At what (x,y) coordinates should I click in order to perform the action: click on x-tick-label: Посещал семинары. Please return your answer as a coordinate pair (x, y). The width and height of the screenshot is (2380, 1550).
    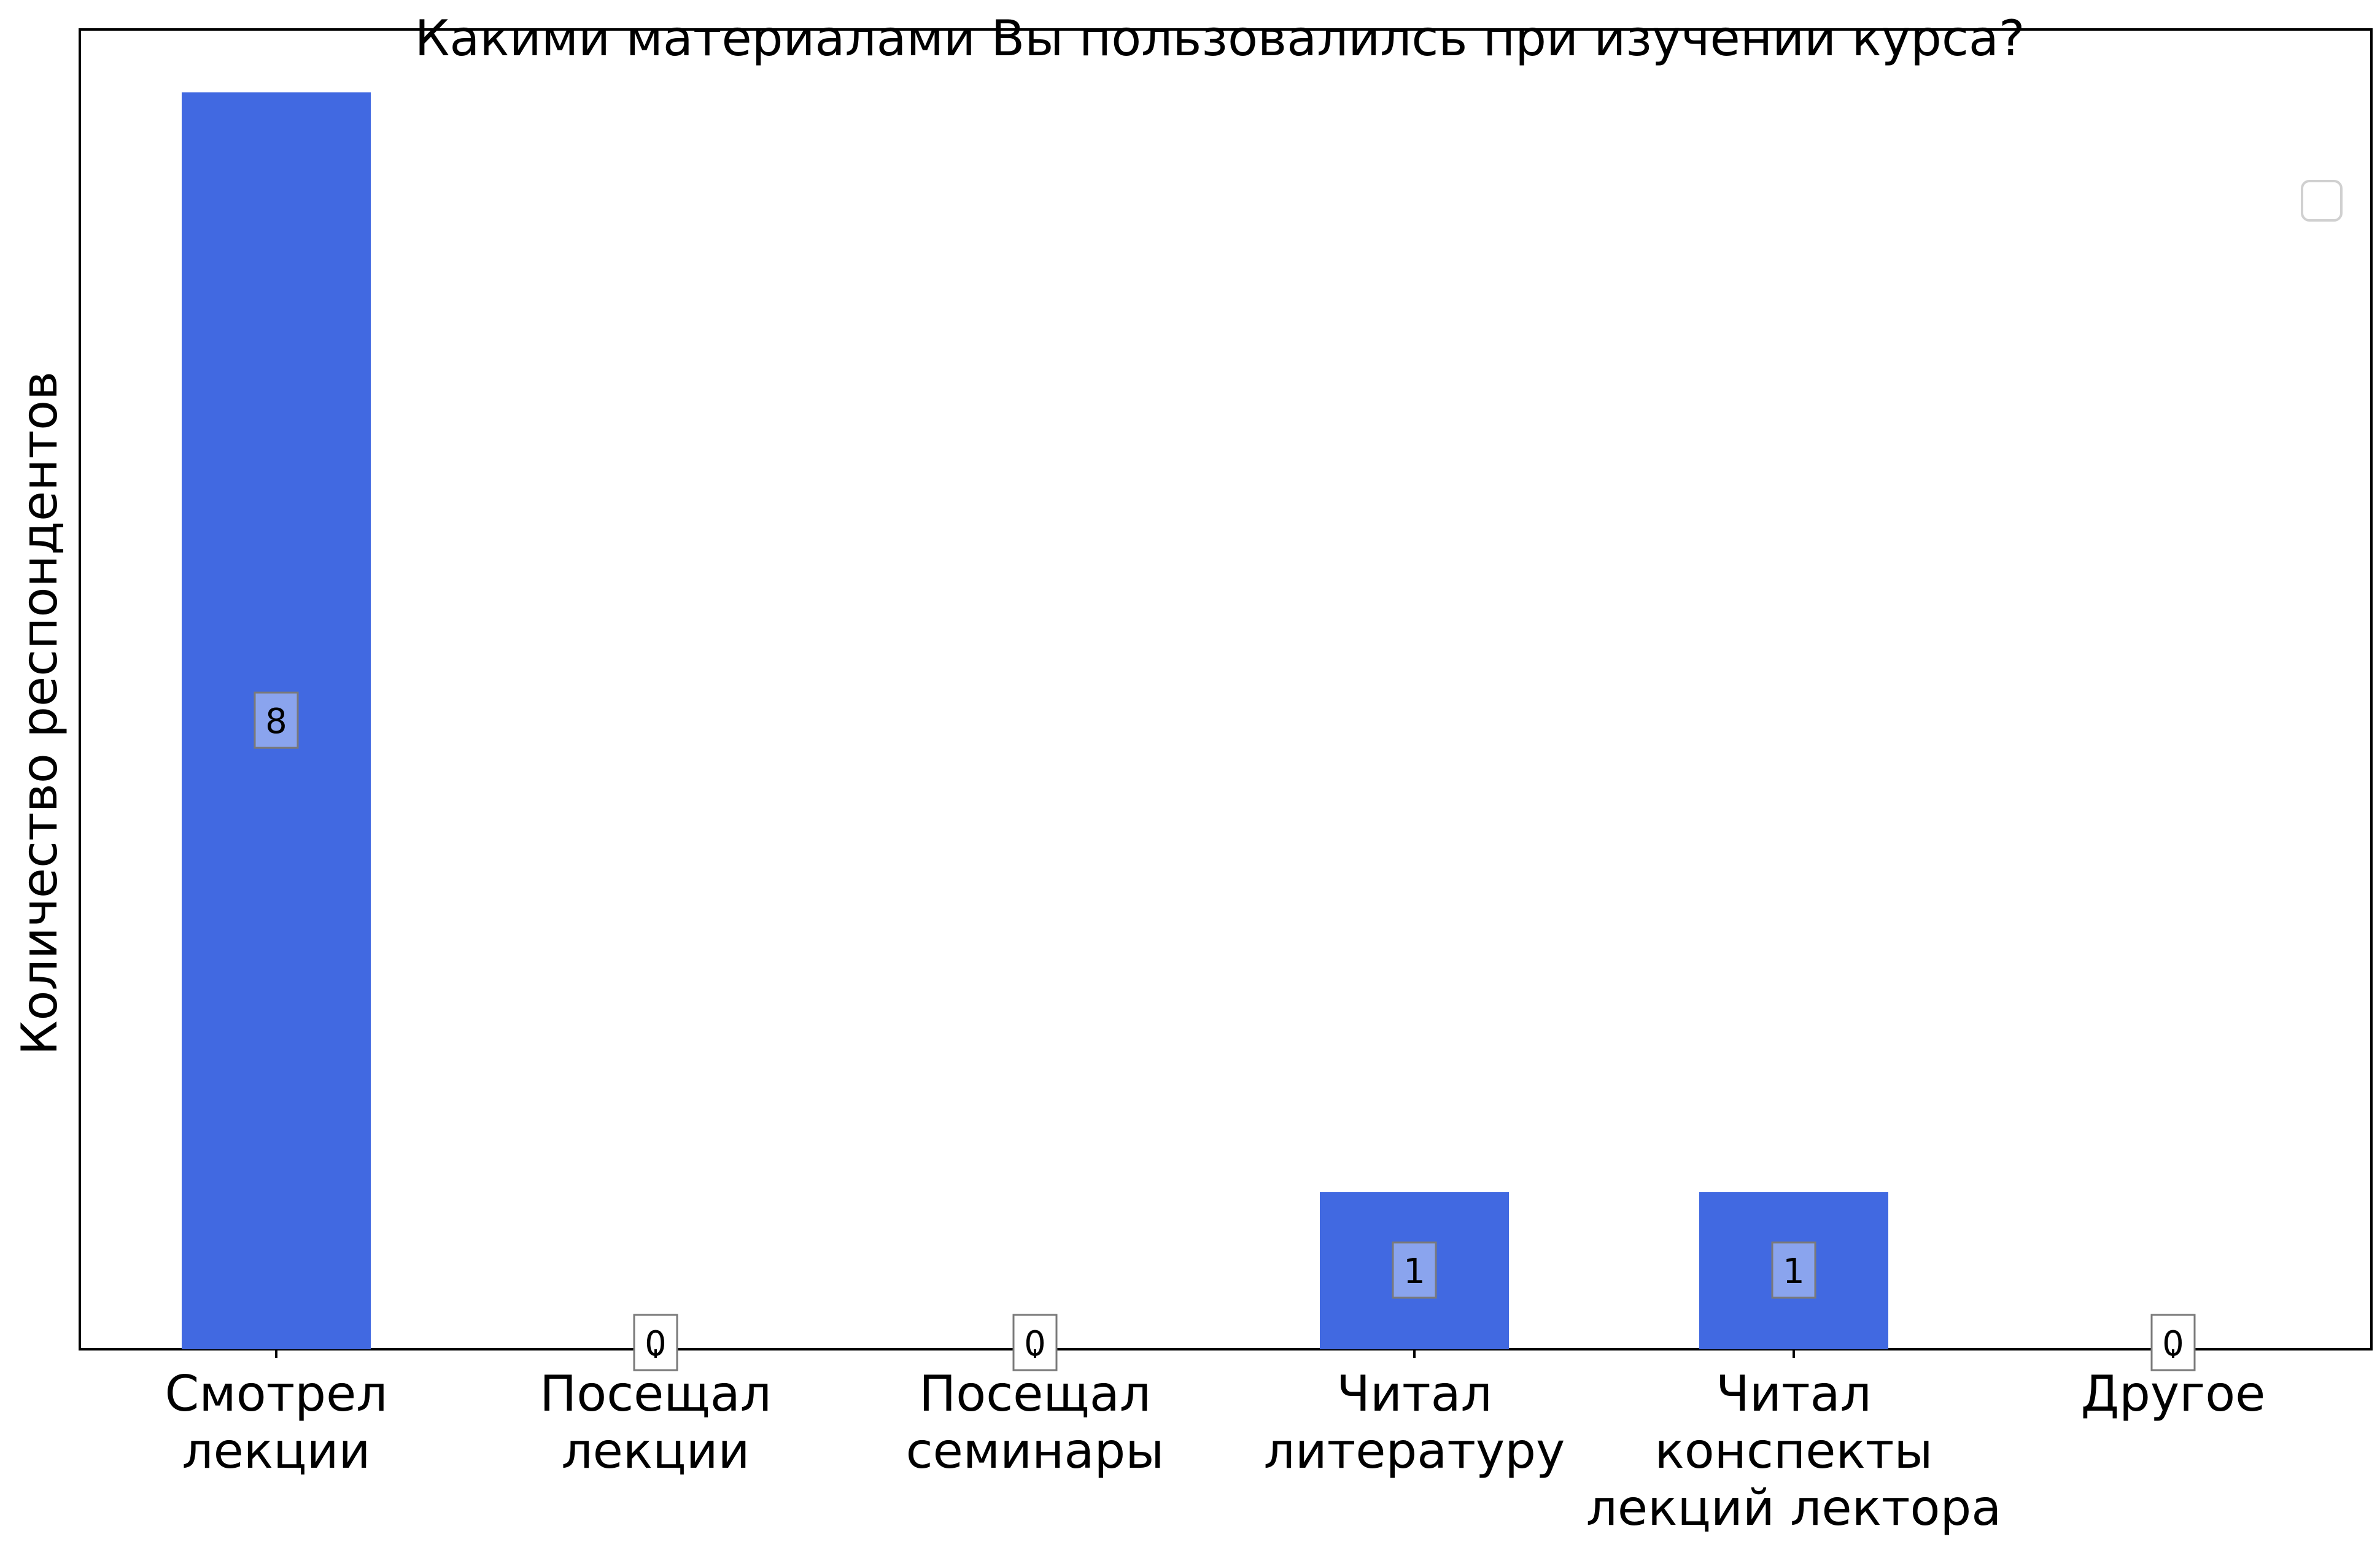
    Looking at the image, I should click on (1035, 1422).